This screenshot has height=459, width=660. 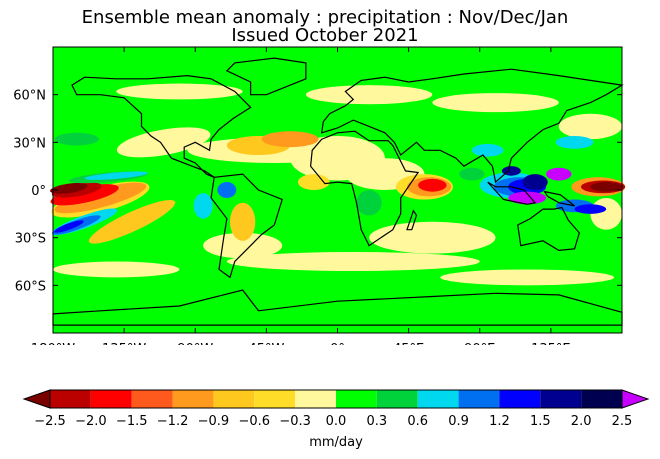 I want to click on colorbar-tick-label: 0.6, so click(x=417, y=421).